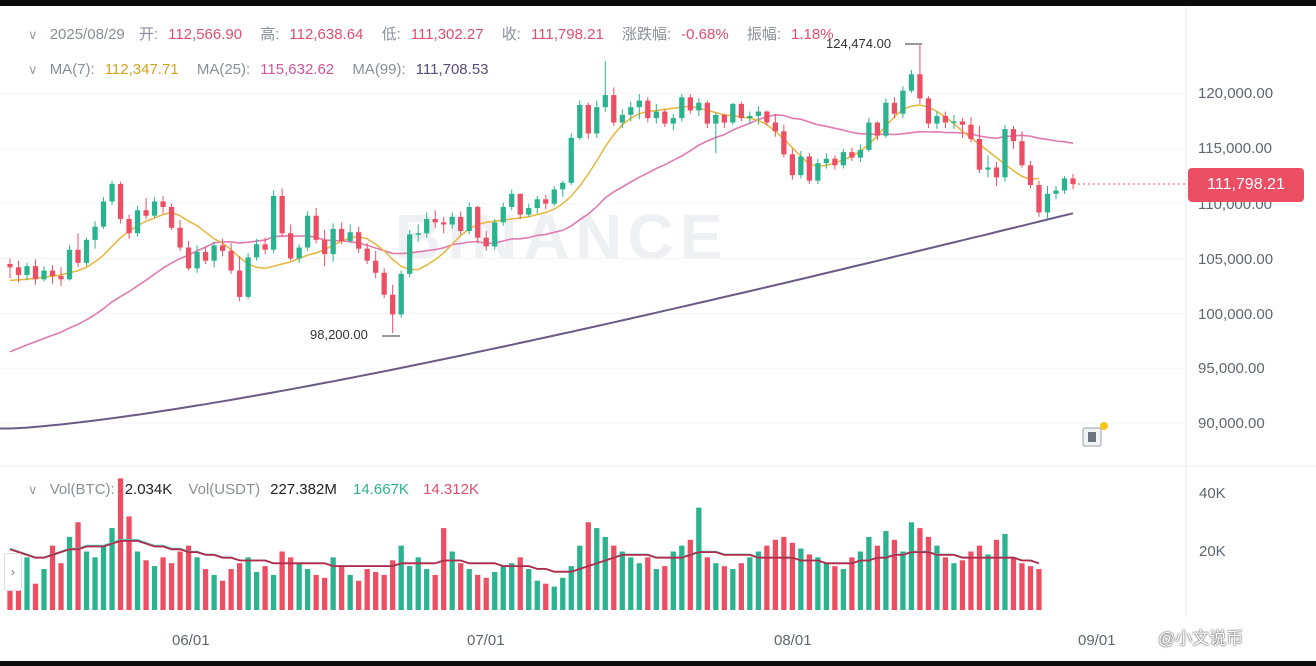  Describe the element at coordinates (562, 237) in the screenshot. I see `binance-watermark: BINANCE` at that location.